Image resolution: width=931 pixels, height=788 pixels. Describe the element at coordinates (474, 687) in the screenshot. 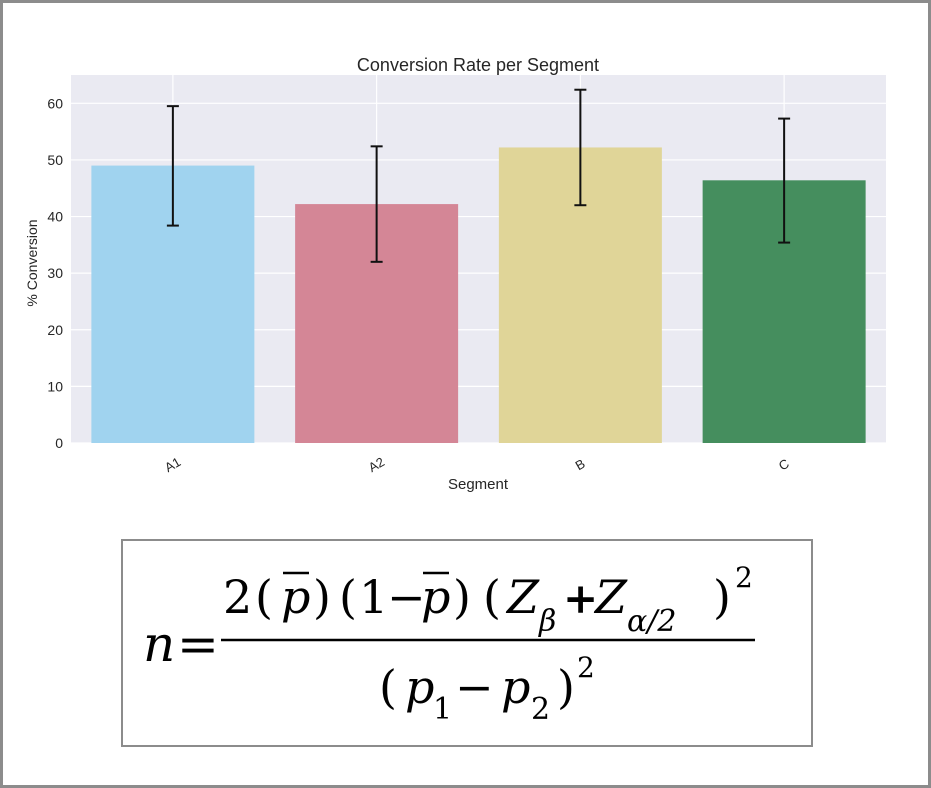

I see `den-minus: −` at that location.